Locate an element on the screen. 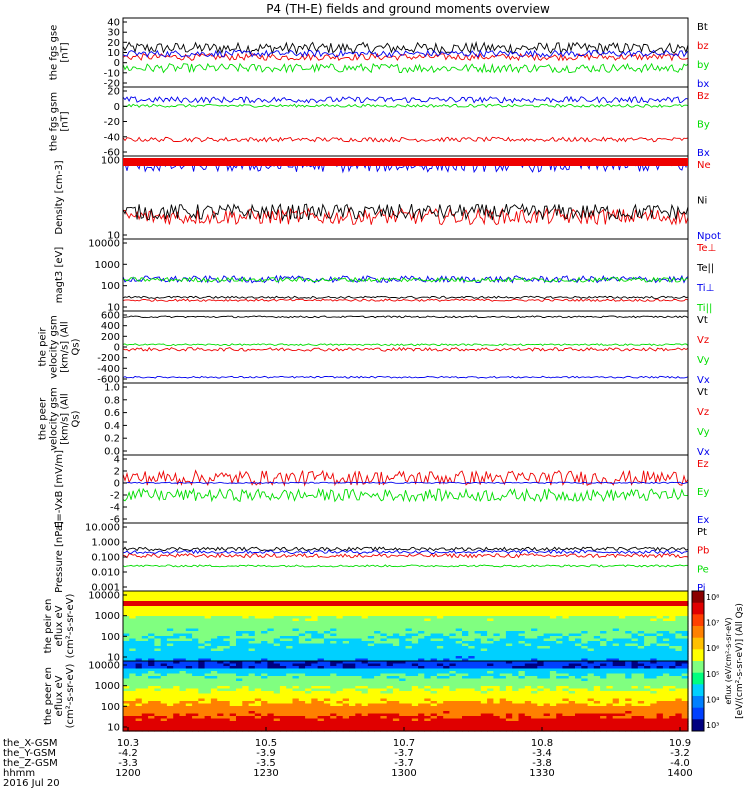 Image resolution: width=750 pixels, height=800 pixels. legend-label-Ne: Ne is located at coordinates (704, 165).